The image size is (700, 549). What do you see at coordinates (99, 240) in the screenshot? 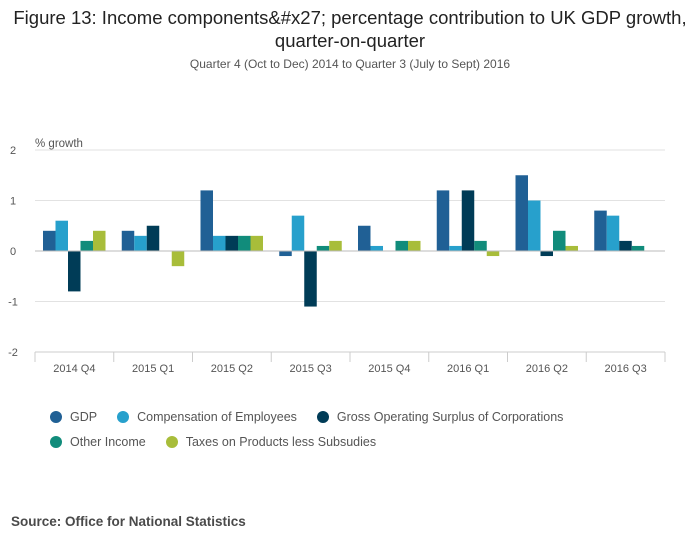
I see `bar-taxes-on-products-less-subsudies-2014-q4` at bounding box center [99, 240].